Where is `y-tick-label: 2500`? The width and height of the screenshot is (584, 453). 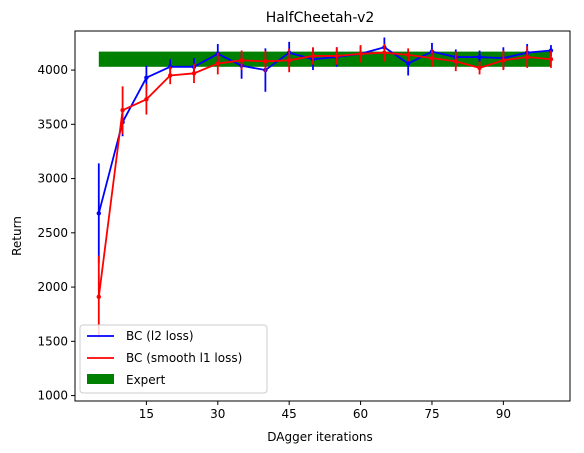
y-tick-label: 2500 is located at coordinates (52, 233).